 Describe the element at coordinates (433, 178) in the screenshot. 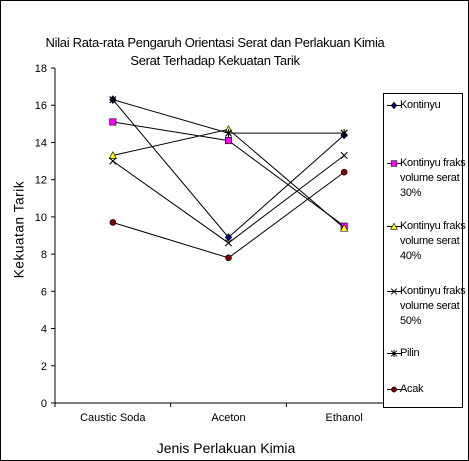

I see `legend-label: Kontinyu fraks volume serat 30%` at that location.